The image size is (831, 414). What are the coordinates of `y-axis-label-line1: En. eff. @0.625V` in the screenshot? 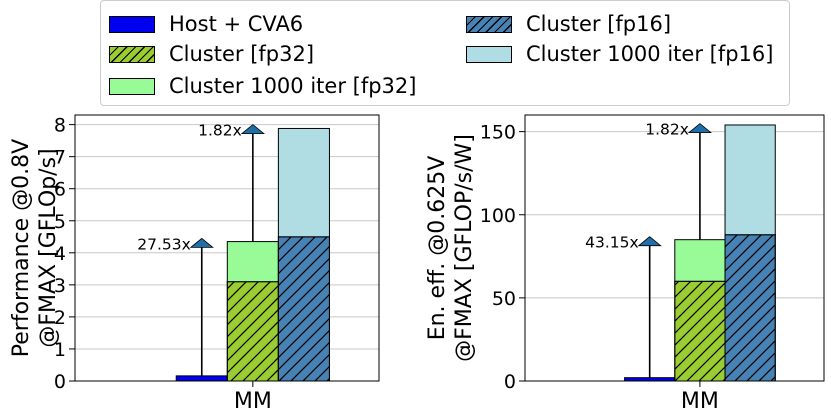 It's located at (437, 248).